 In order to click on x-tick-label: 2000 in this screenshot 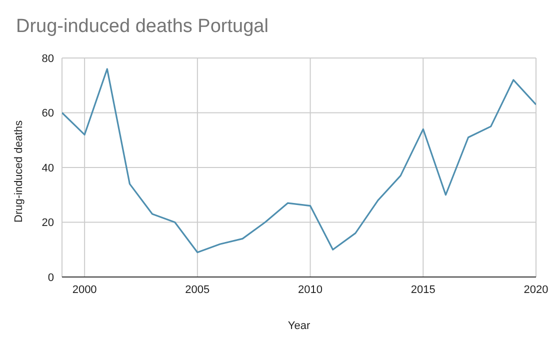, I will do `click(84, 290)`.